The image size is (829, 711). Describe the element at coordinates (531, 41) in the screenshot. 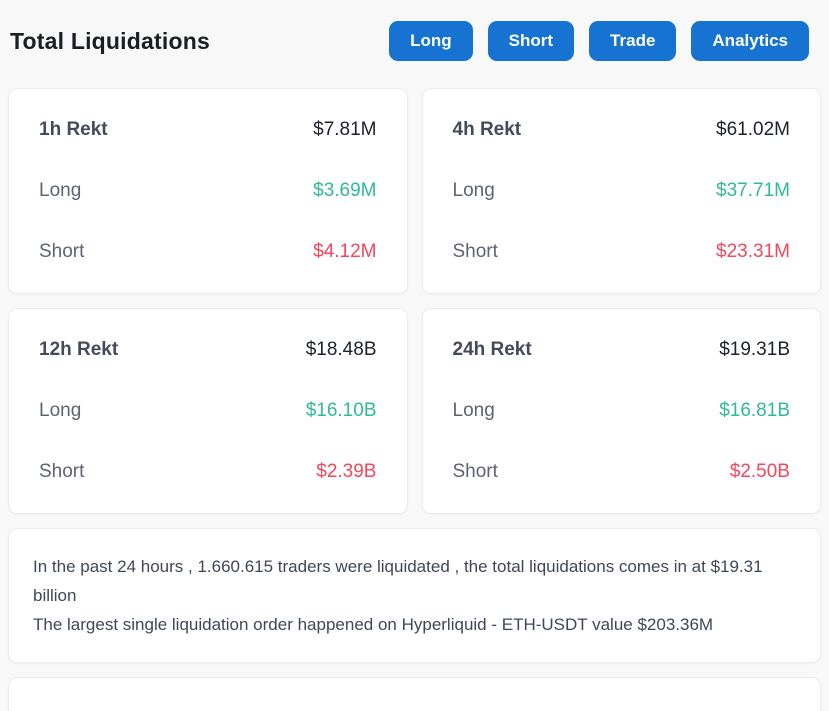

I see `short-filter-button: Short` at that location.